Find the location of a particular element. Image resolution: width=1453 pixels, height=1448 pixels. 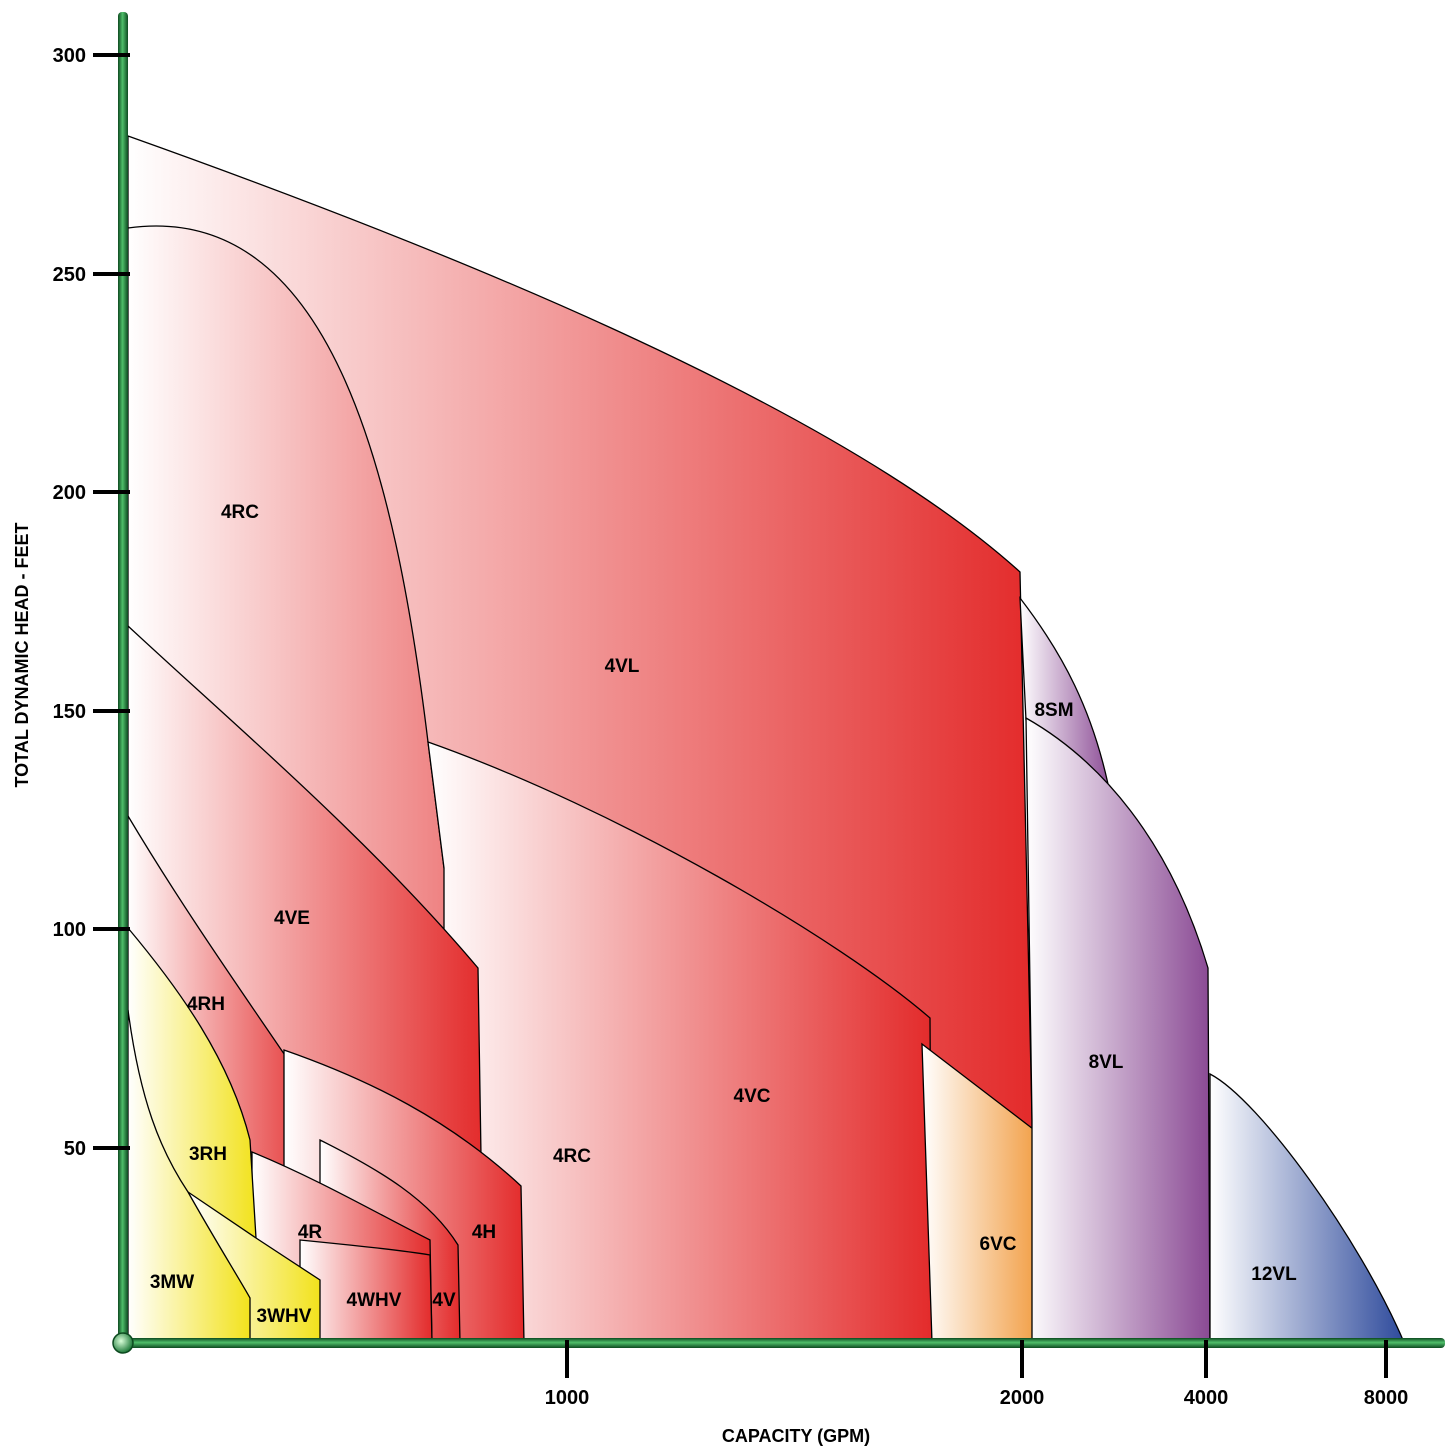

y-tick-label: 100 is located at coordinates (69, 930).